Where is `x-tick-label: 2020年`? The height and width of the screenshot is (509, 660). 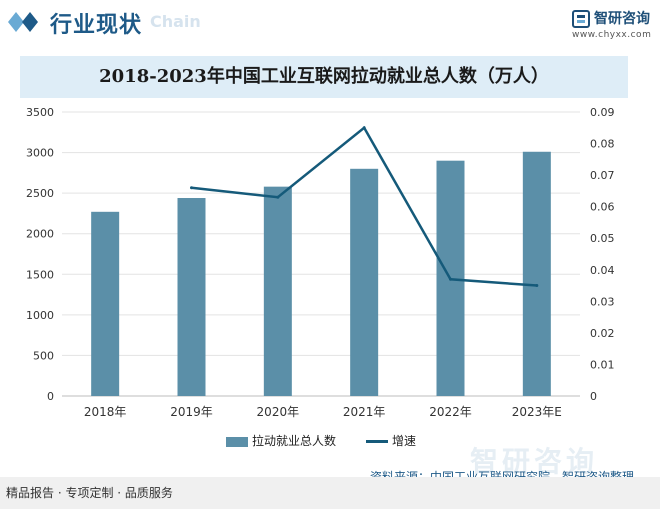
x-tick-label: 2020年 is located at coordinates (278, 412).